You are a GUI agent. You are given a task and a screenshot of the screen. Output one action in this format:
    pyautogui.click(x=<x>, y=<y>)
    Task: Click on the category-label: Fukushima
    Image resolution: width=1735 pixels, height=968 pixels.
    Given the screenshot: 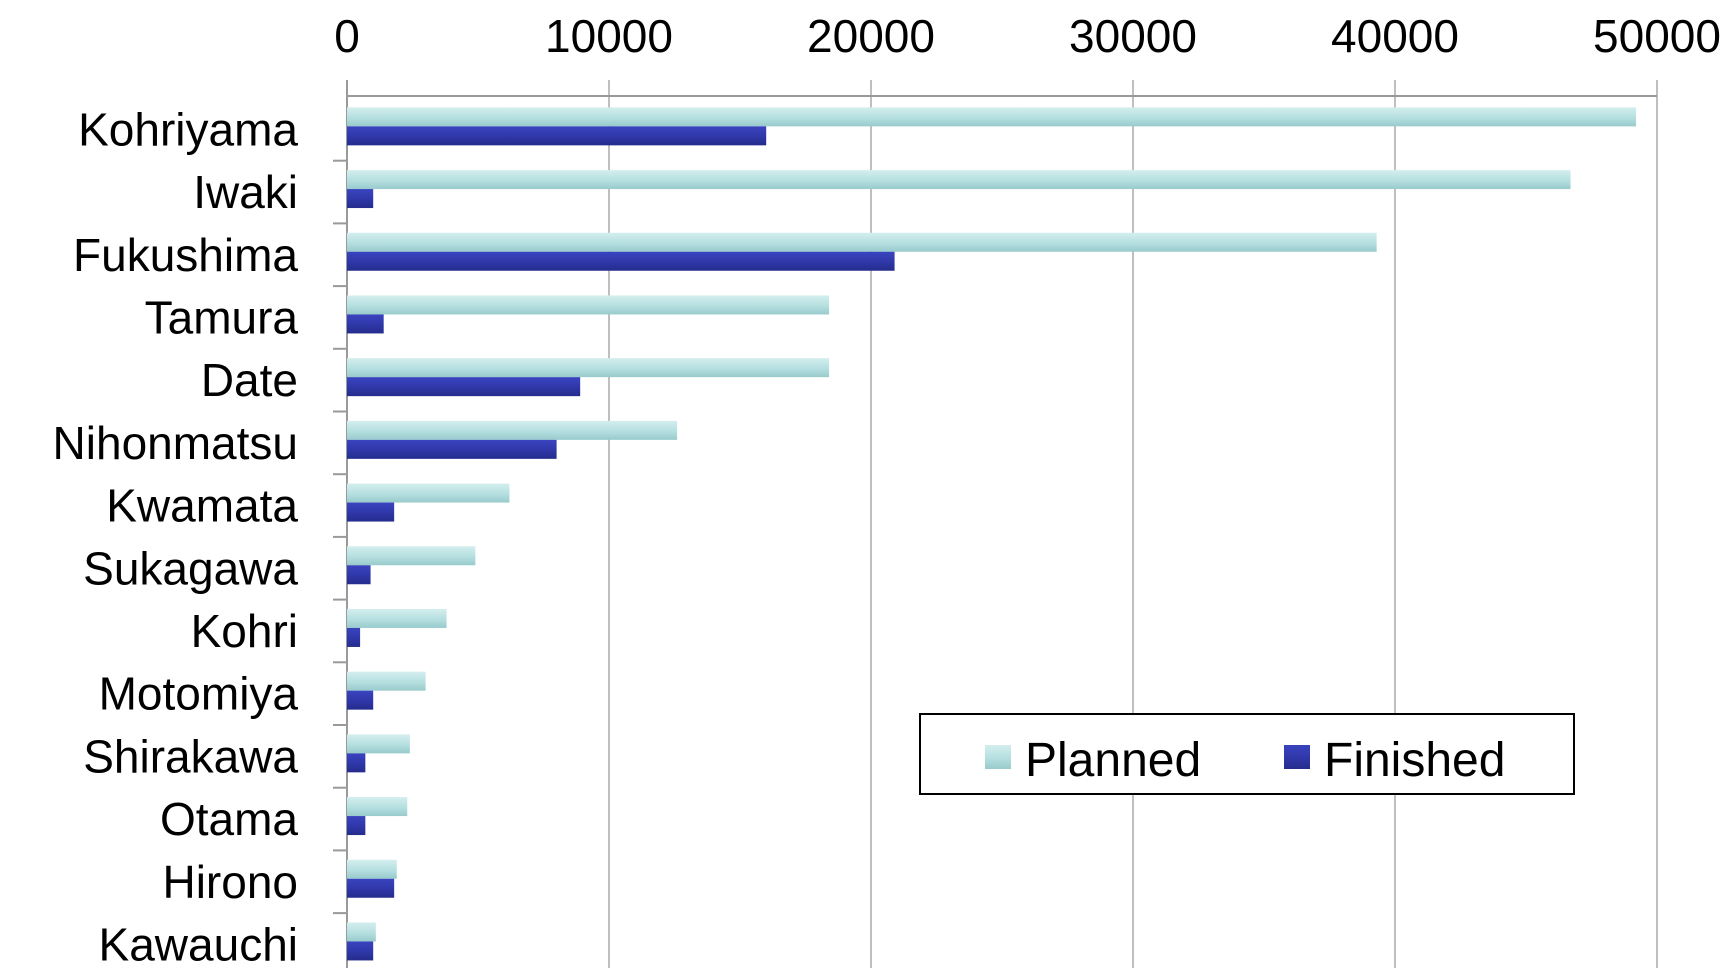 What is the action you would take?
    pyautogui.click(x=185, y=255)
    